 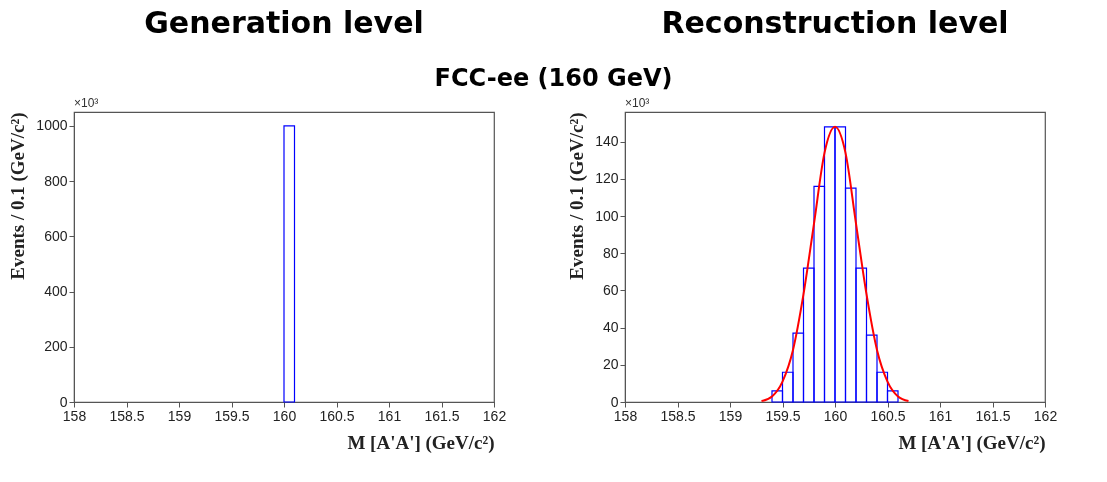 What do you see at coordinates (835, 22) in the screenshot?
I see `chart-title: Reconstruction level` at bounding box center [835, 22].